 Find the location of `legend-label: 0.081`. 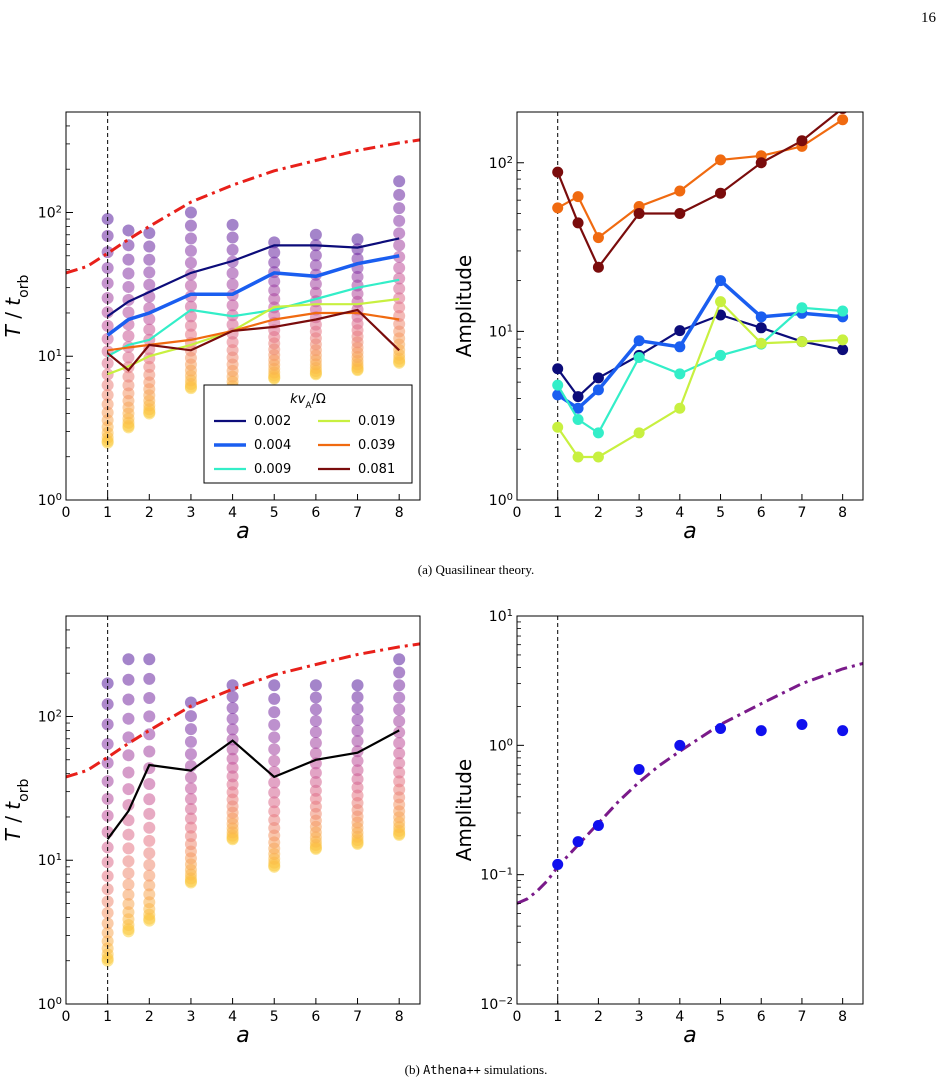

legend-label: 0.081 is located at coordinates (376, 469).